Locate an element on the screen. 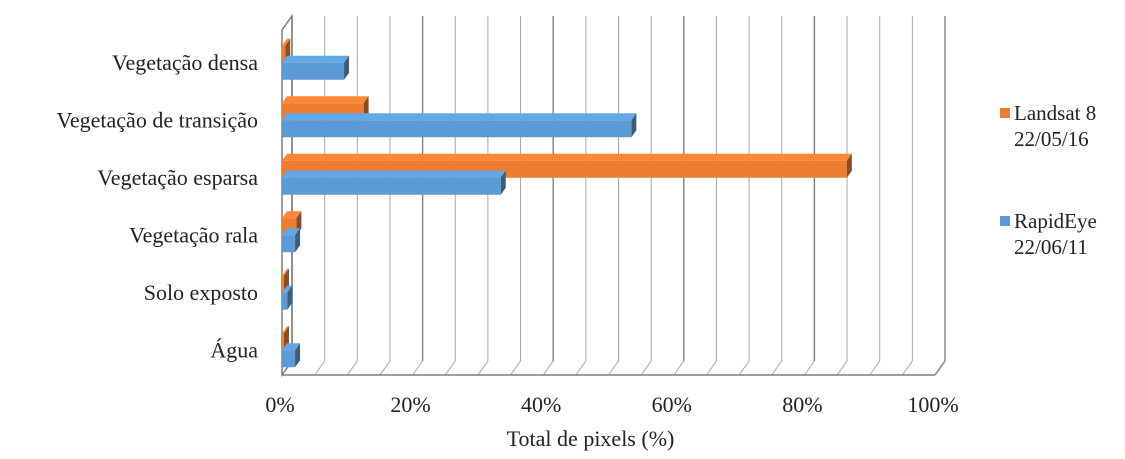 Image resolution: width=1125 pixels, height=459 pixels. category-label-1: Vegetação de transição is located at coordinates (157, 119).